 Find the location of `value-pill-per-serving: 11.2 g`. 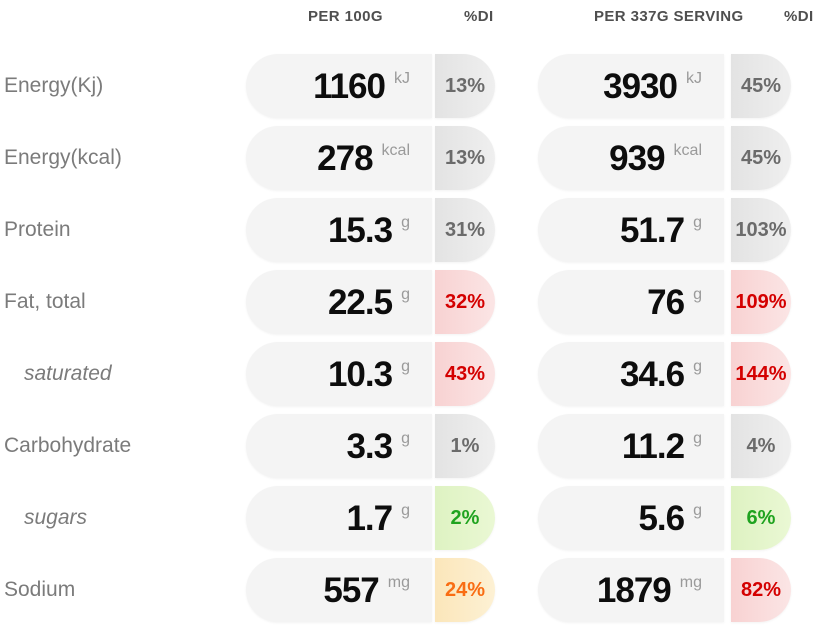

value-pill-per-serving: 11.2 g is located at coordinates (631, 446).